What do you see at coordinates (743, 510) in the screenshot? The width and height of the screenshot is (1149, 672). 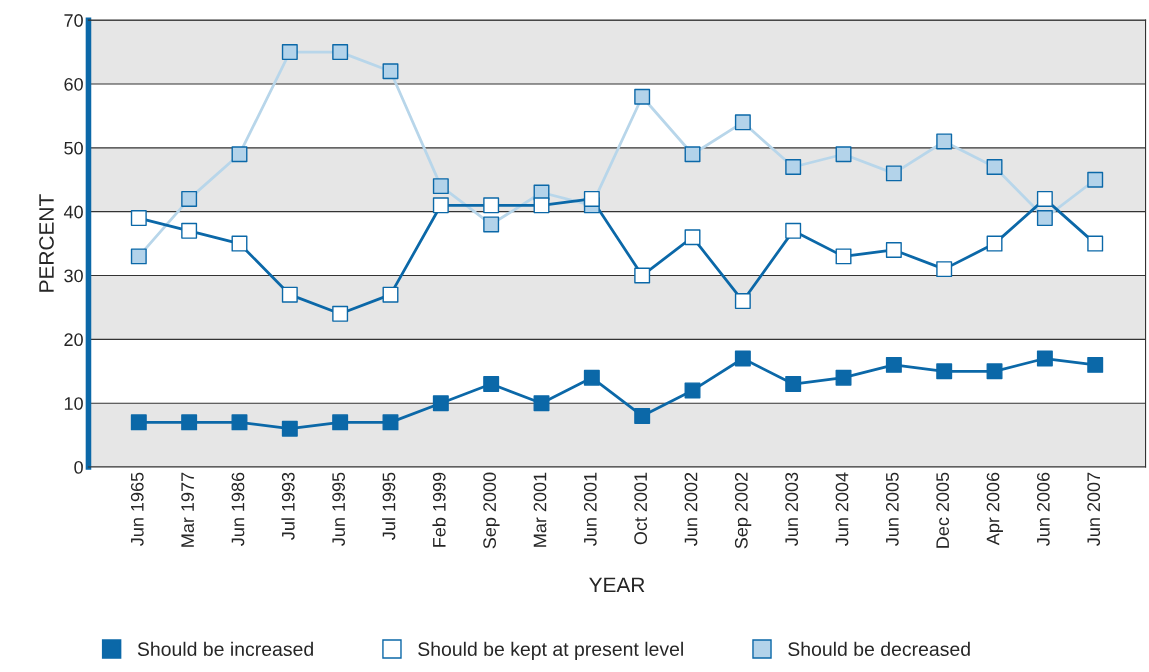 I see `x-tick-label: Sep 2002` at bounding box center [743, 510].